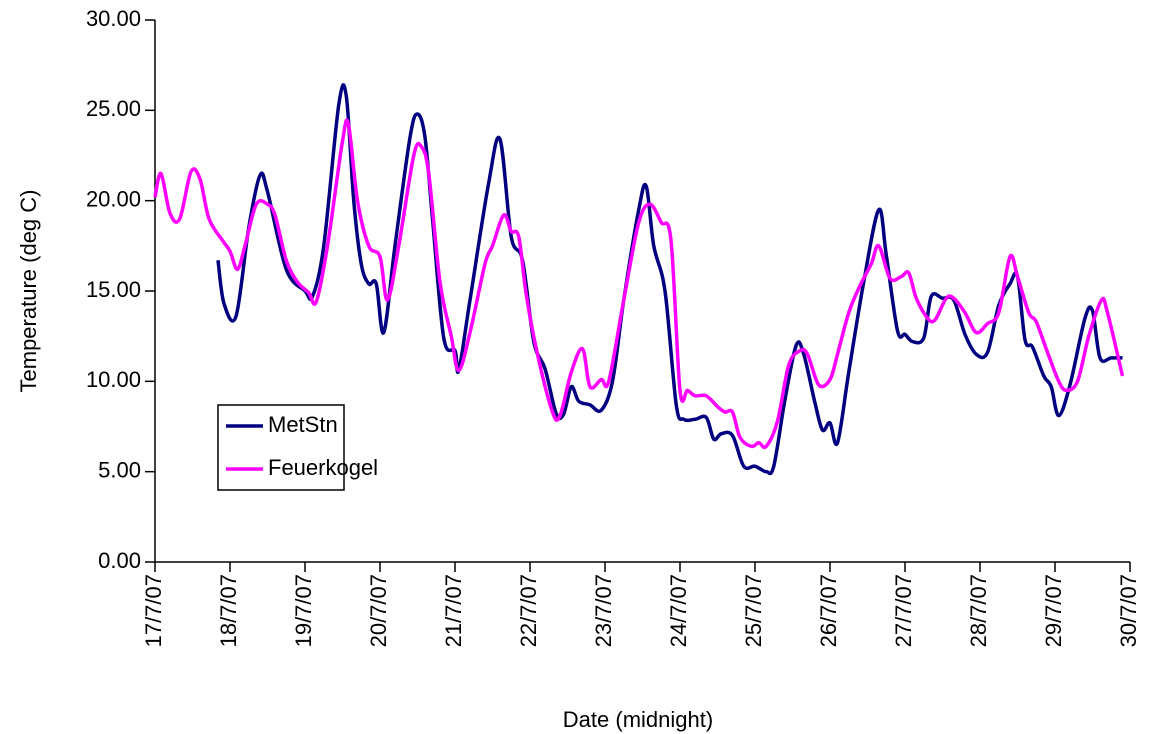 The width and height of the screenshot is (1150, 734). What do you see at coordinates (323, 467) in the screenshot?
I see `legend-label: Feuerkogel` at bounding box center [323, 467].